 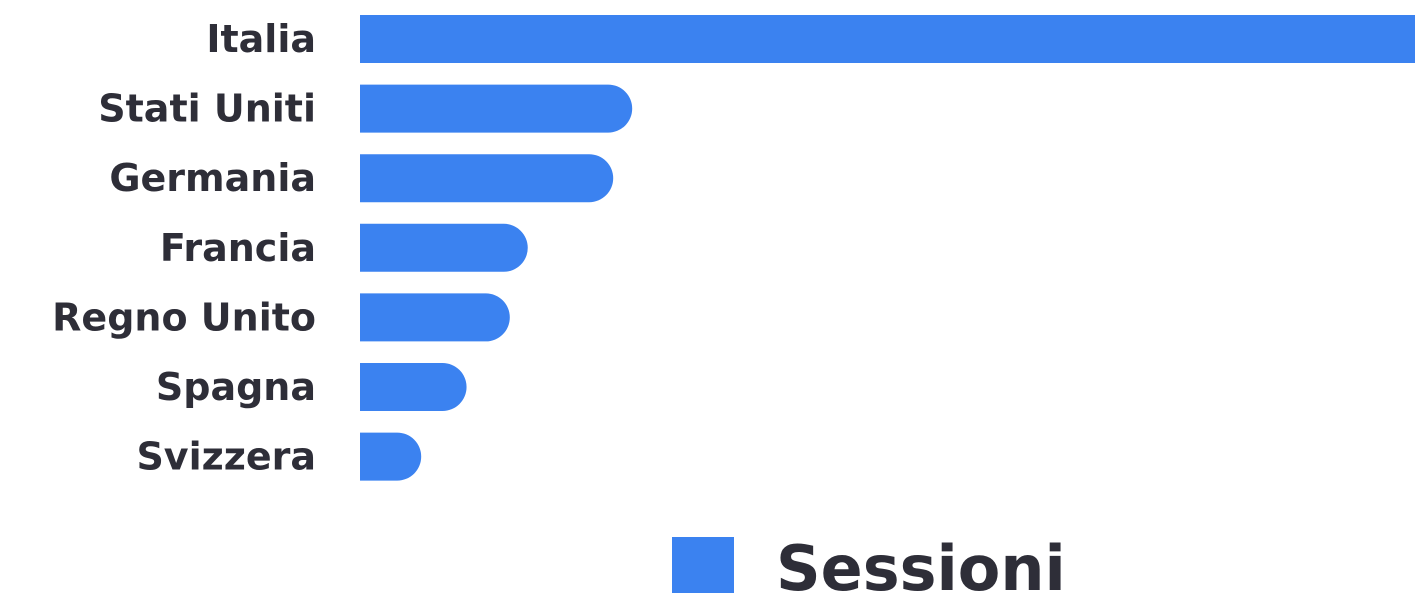 What do you see at coordinates (444, 247) in the screenshot?
I see `bar-francia` at bounding box center [444, 247].